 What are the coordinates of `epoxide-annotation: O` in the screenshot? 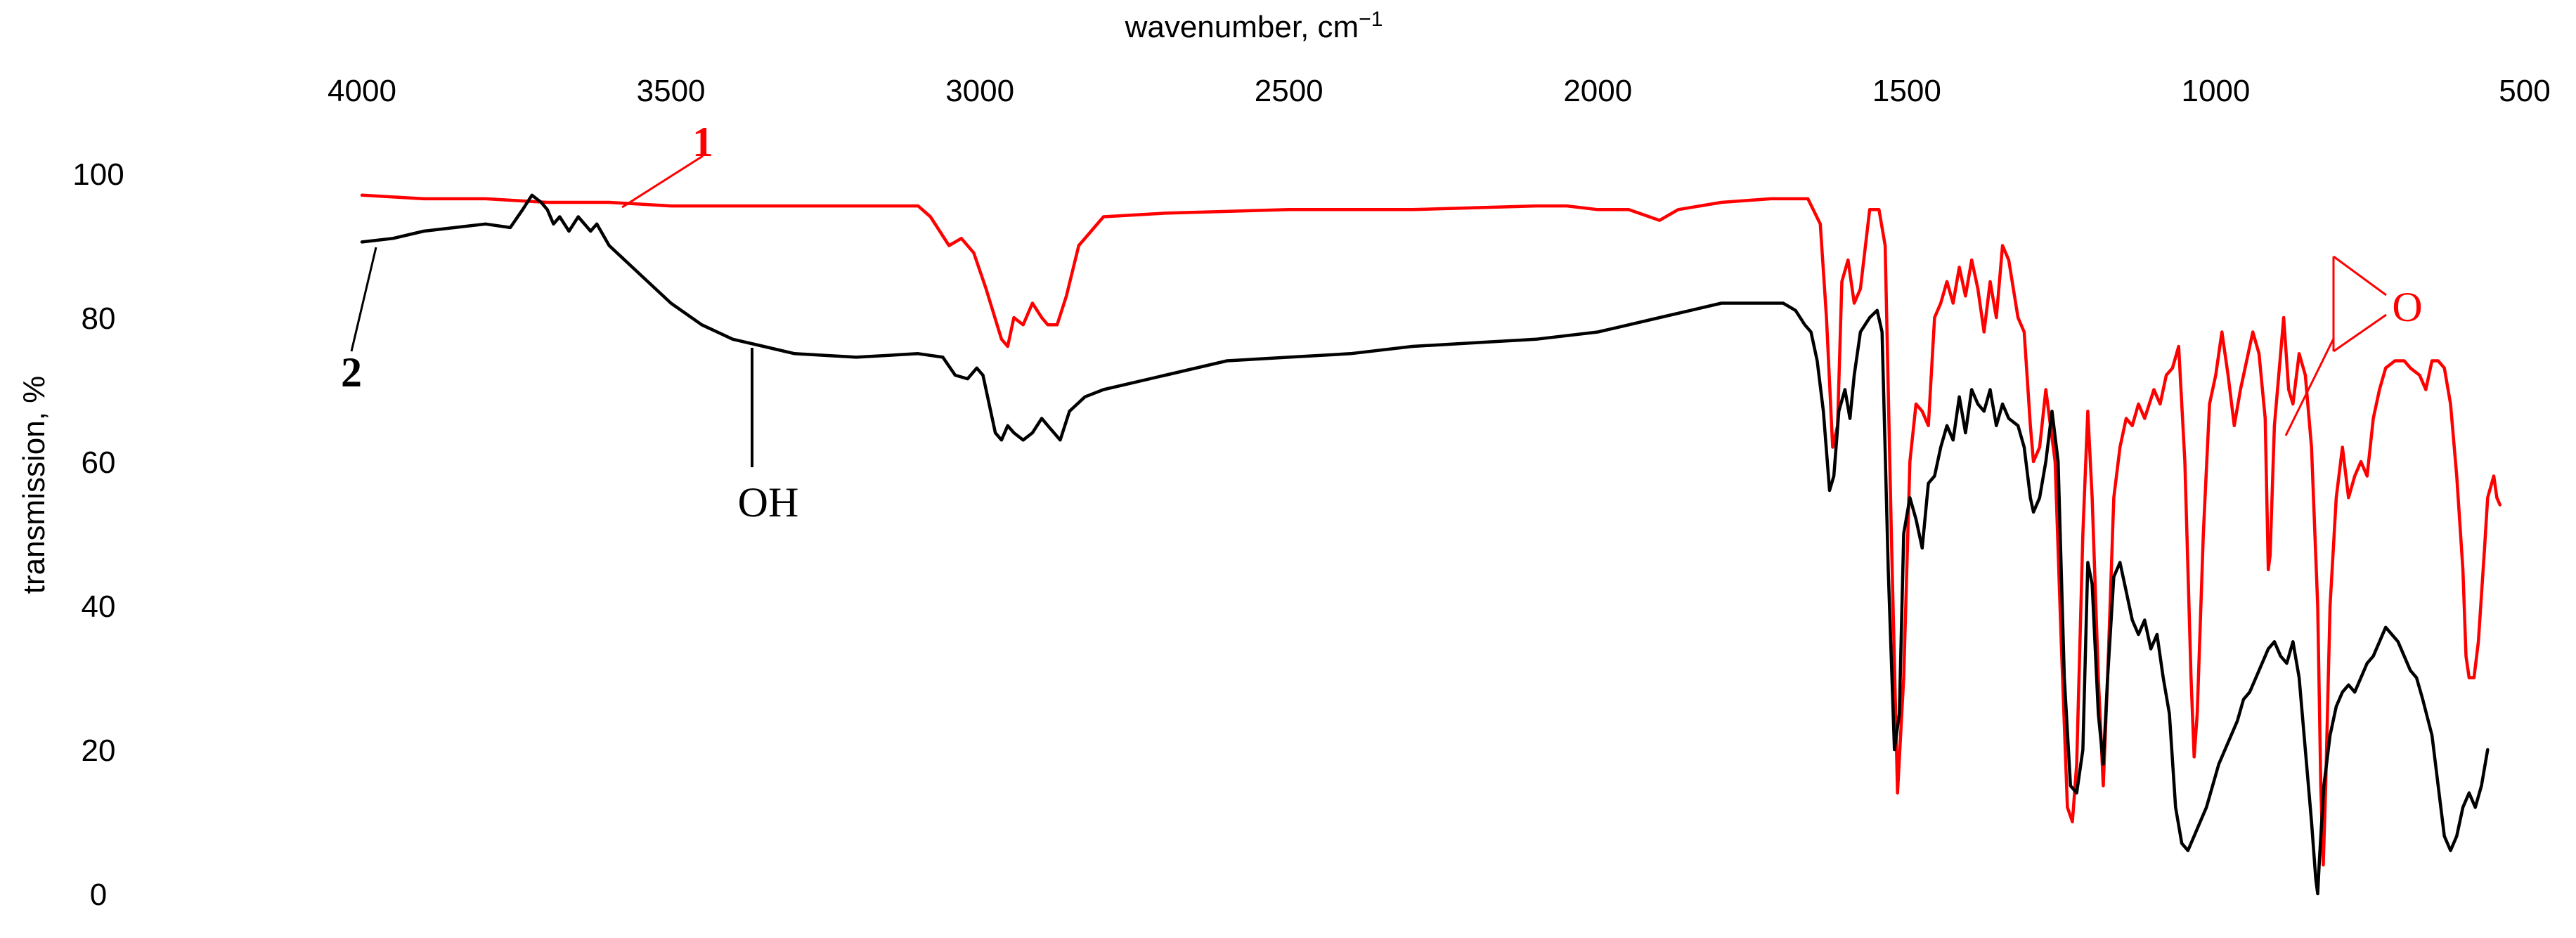 It's located at (2353, 345).